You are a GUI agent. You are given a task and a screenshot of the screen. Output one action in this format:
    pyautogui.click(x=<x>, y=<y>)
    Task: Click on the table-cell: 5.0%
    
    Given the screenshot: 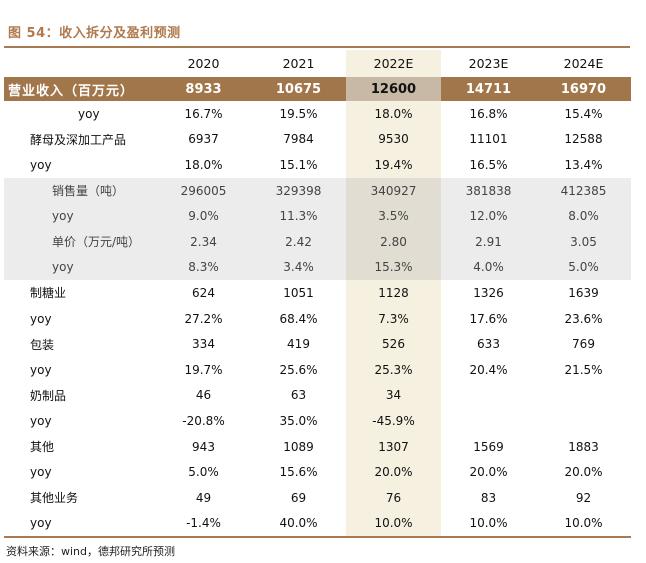 What is the action you would take?
    pyautogui.click(x=203, y=472)
    